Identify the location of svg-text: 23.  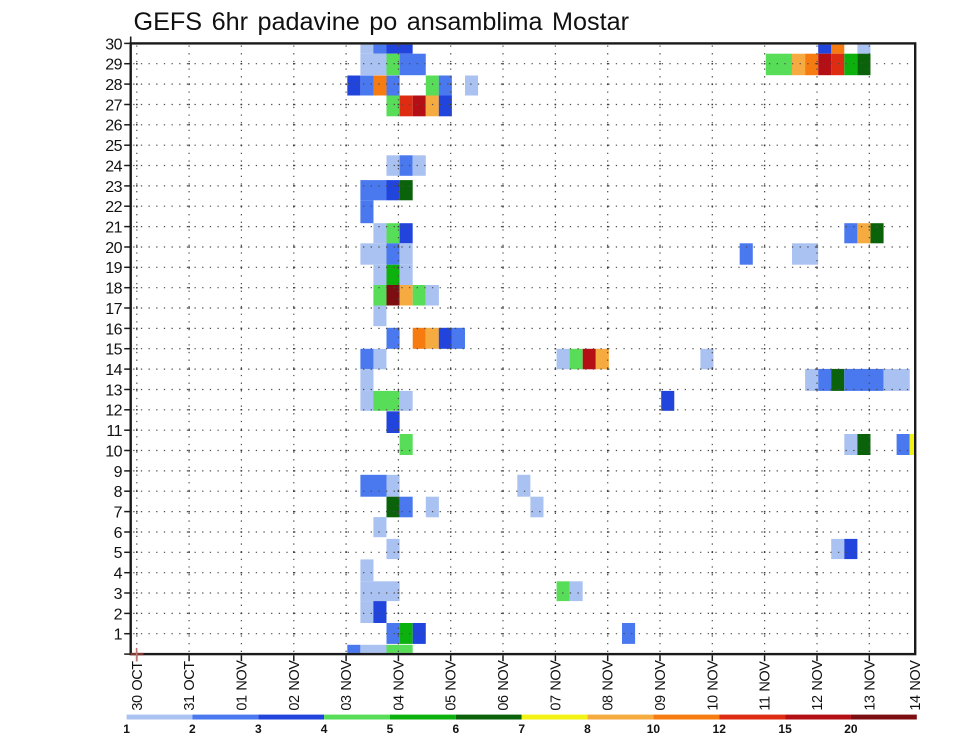
(113, 187).